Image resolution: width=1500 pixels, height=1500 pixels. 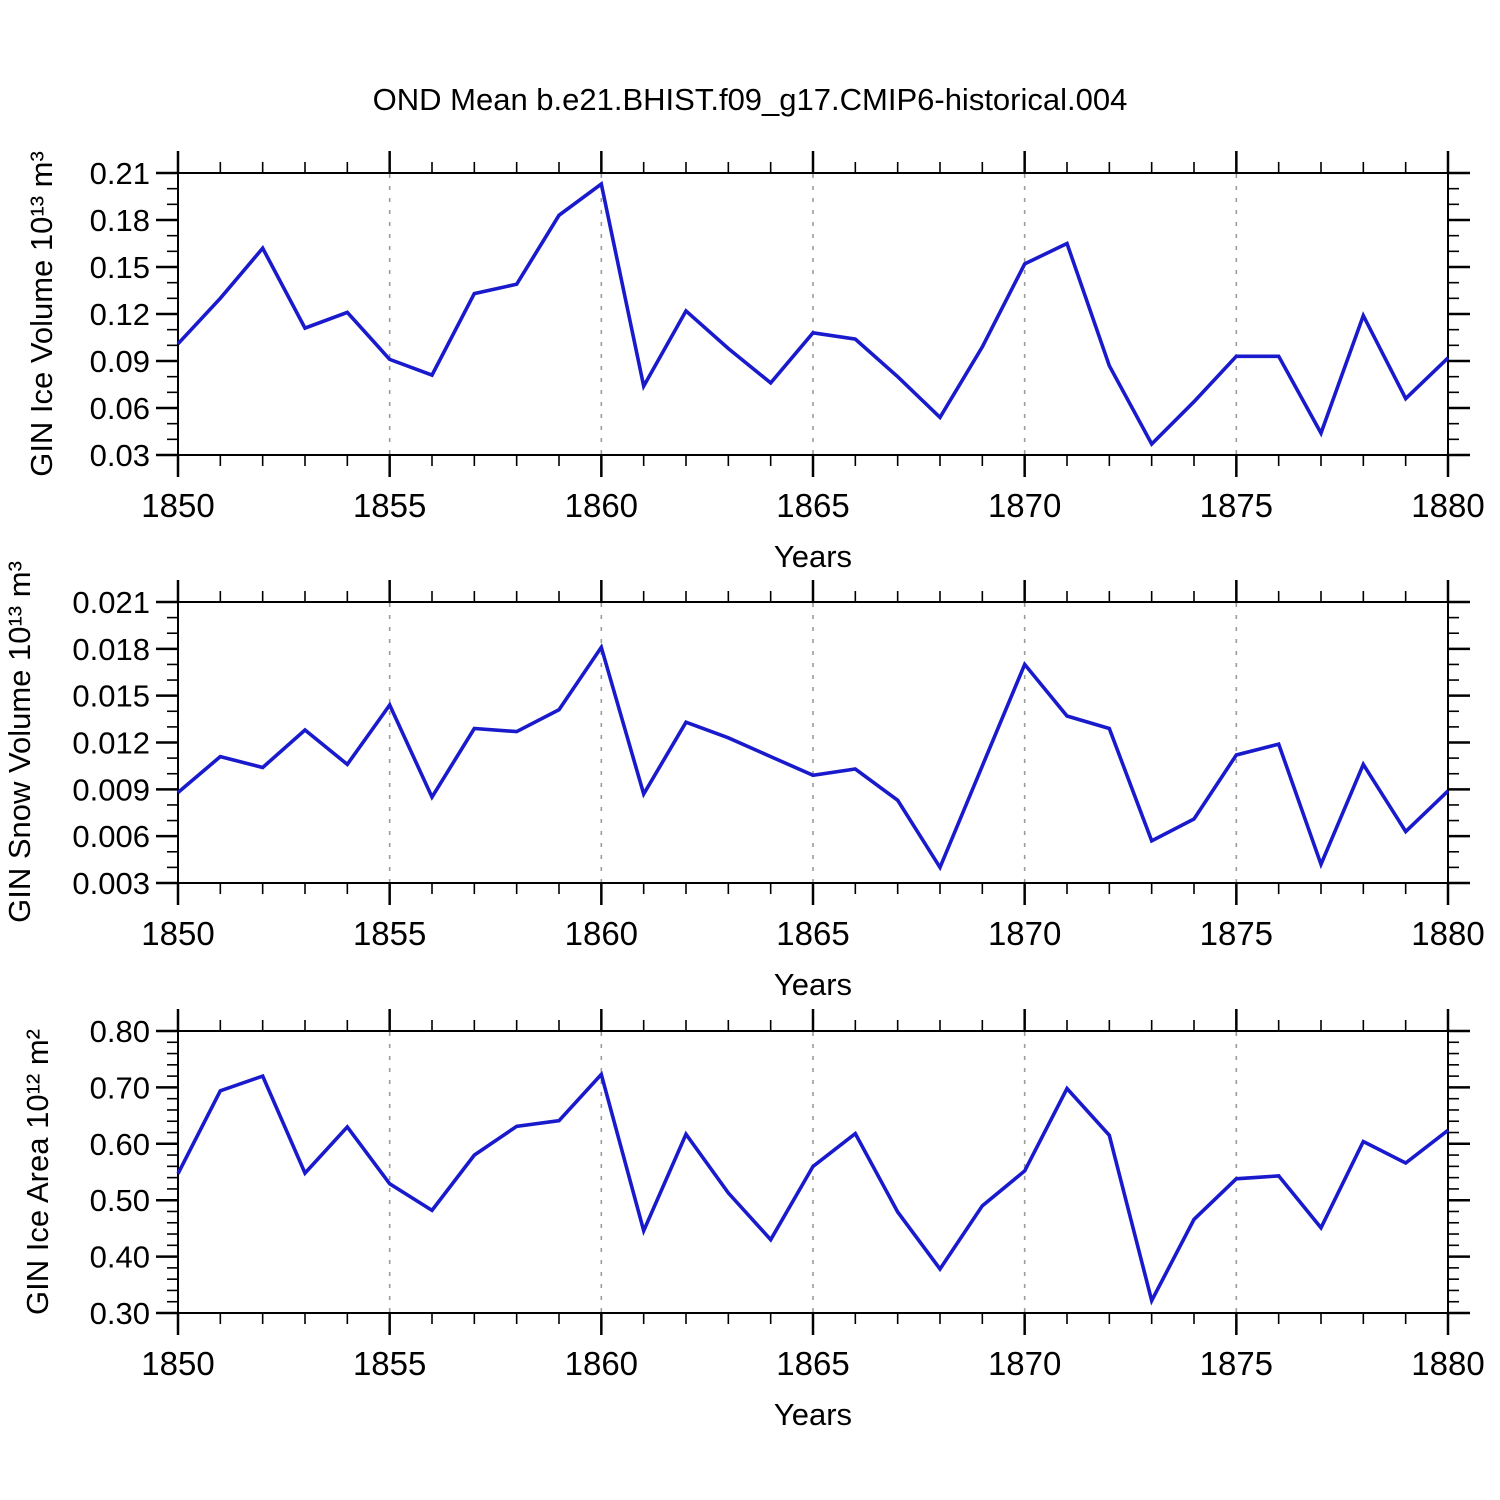 What do you see at coordinates (120, 455) in the screenshot?
I see `y-tick-label: 0.03` at bounding box center [120, 455].